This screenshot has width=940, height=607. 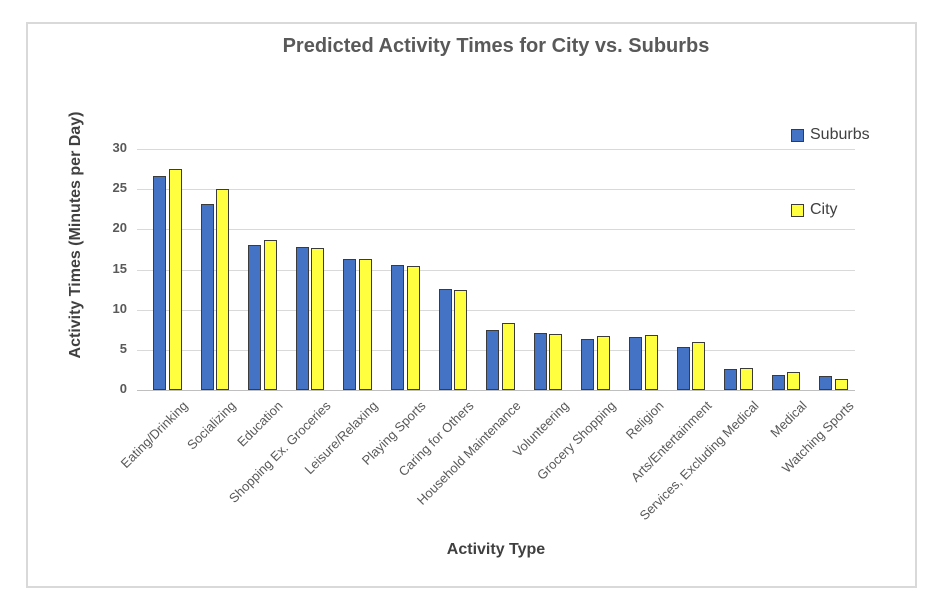 What do you see at coordinates (119, 228) in the screenshot?
I see `y-tick-label: 20` at bounding box center [119, 228].